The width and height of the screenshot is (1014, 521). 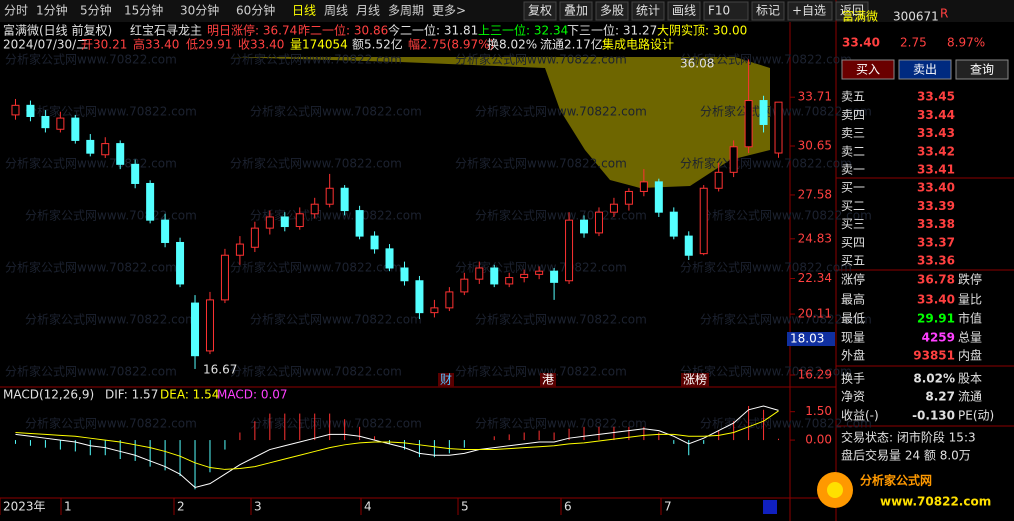 I want to click on book-label: 卖四, so click(x=853, y=115).